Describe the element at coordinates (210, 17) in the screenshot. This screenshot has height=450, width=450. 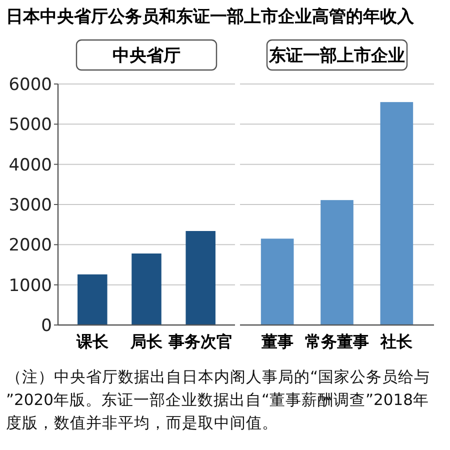
I see `chart-title: 日本中央省厅公务员和东证一部上市企业高管的年收入` at that location.